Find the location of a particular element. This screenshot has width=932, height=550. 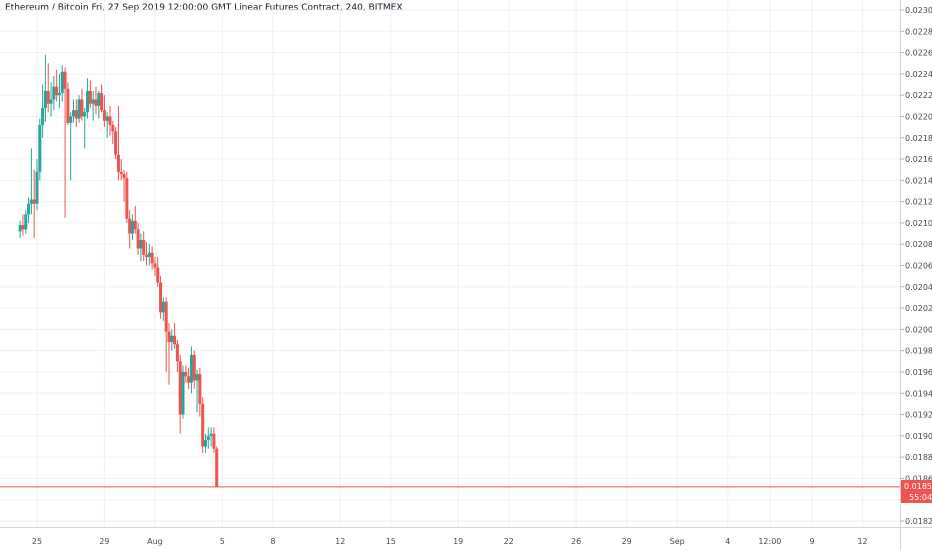

x-tick-label: 26 is located at coordinates (576, 541).